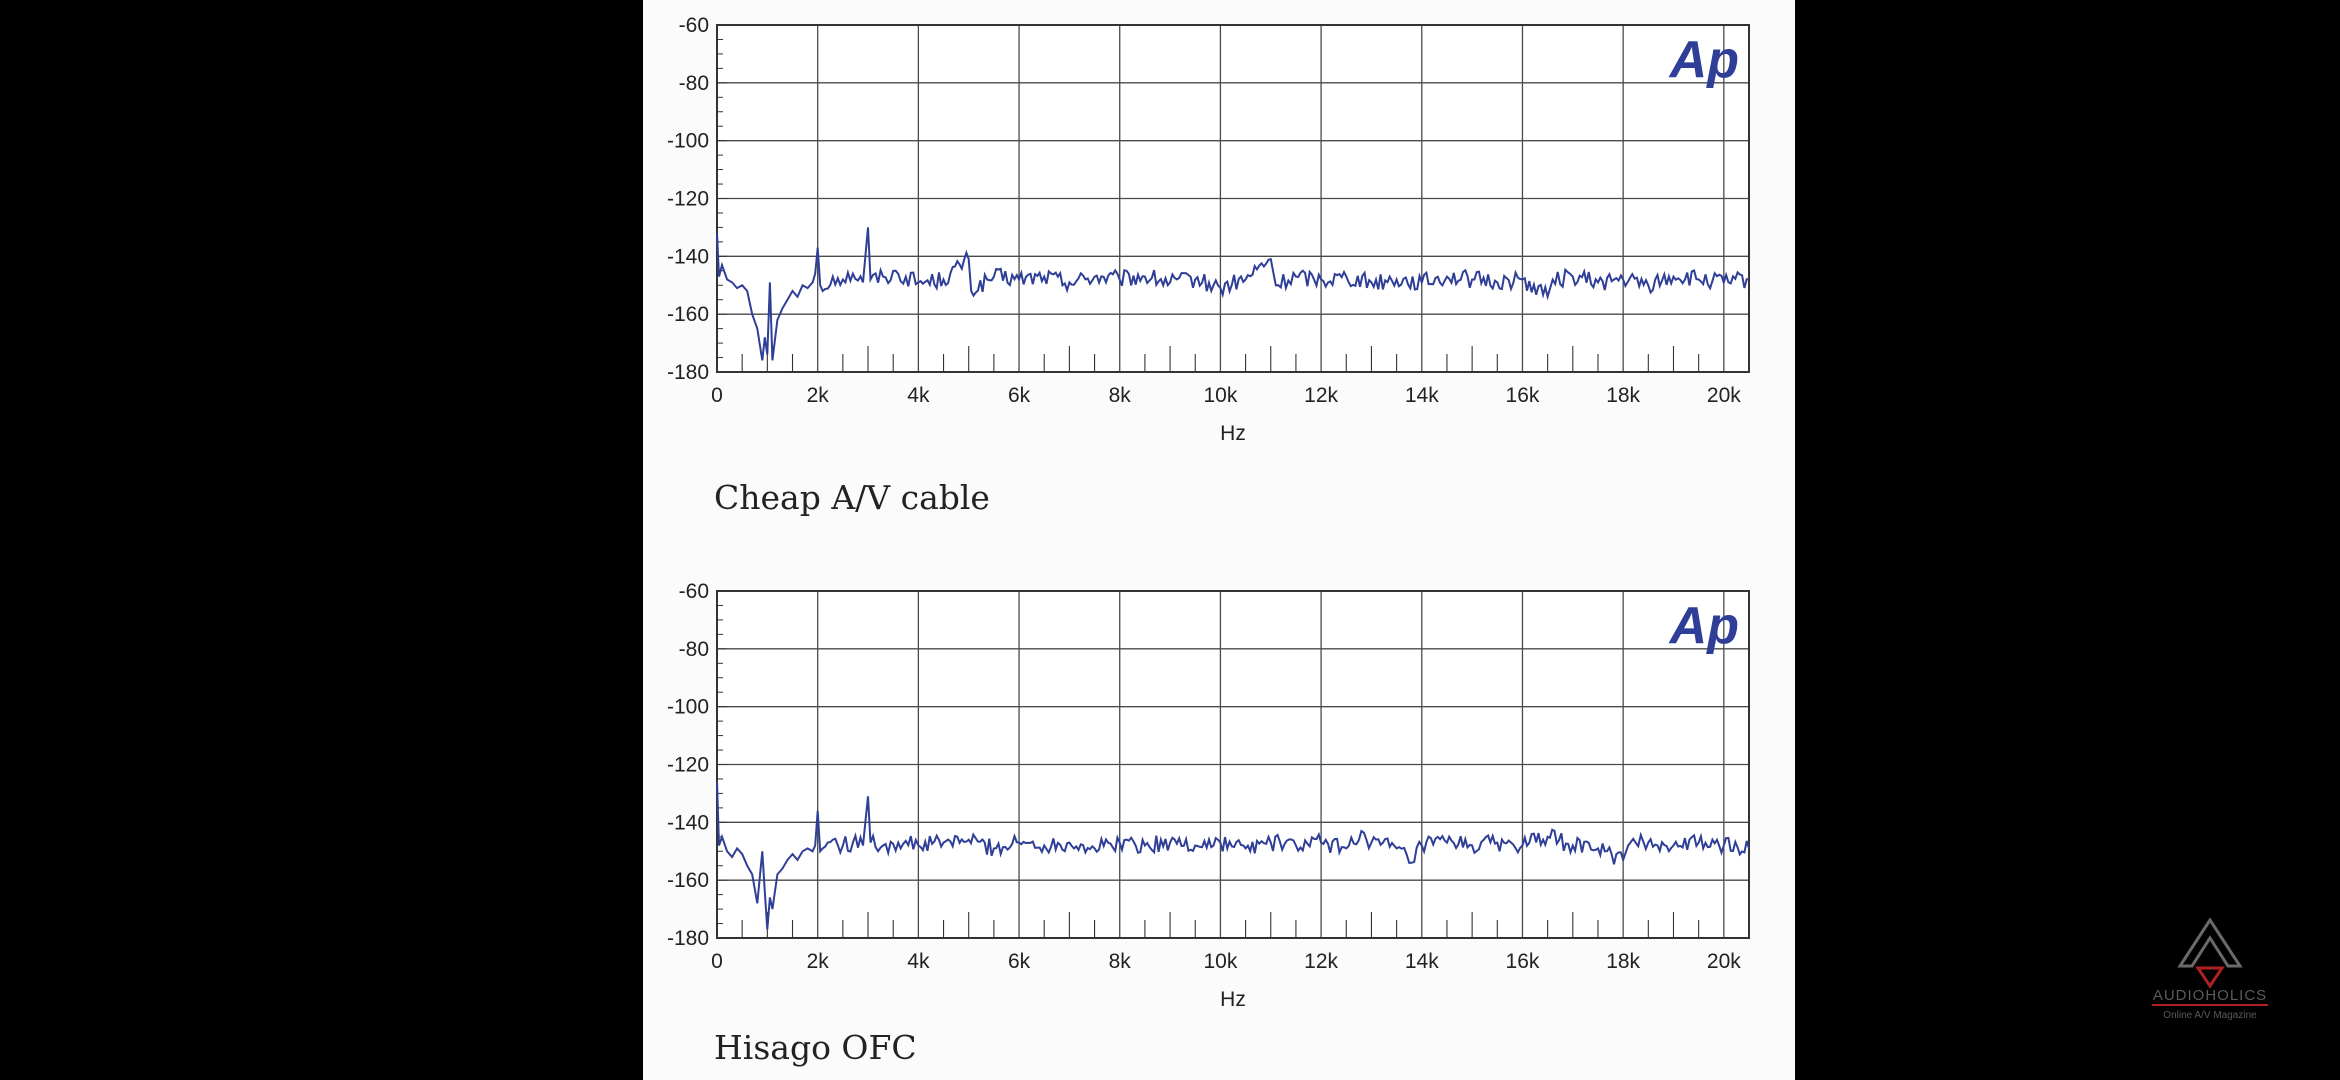 This screenshot has width=2340, height=1080. What do you see at coordinates (2210, 969) in the screenshot?
I see `audioholics-logo: AUDIOHOLICS Online A/V Magazine` at bounding box center [2210, 969].